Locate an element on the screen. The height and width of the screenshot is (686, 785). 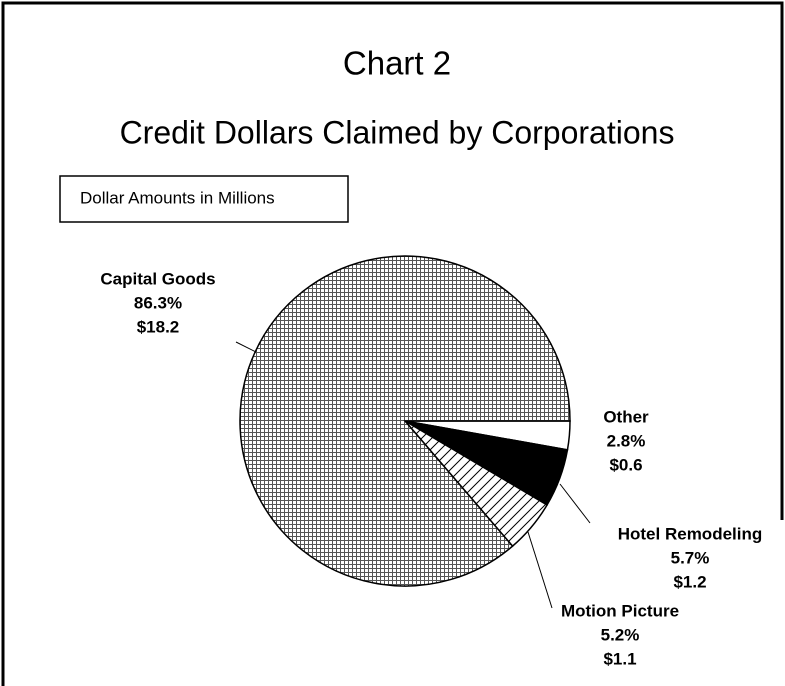
slice-percent: 5.2% is located at coordinates (620, 634).